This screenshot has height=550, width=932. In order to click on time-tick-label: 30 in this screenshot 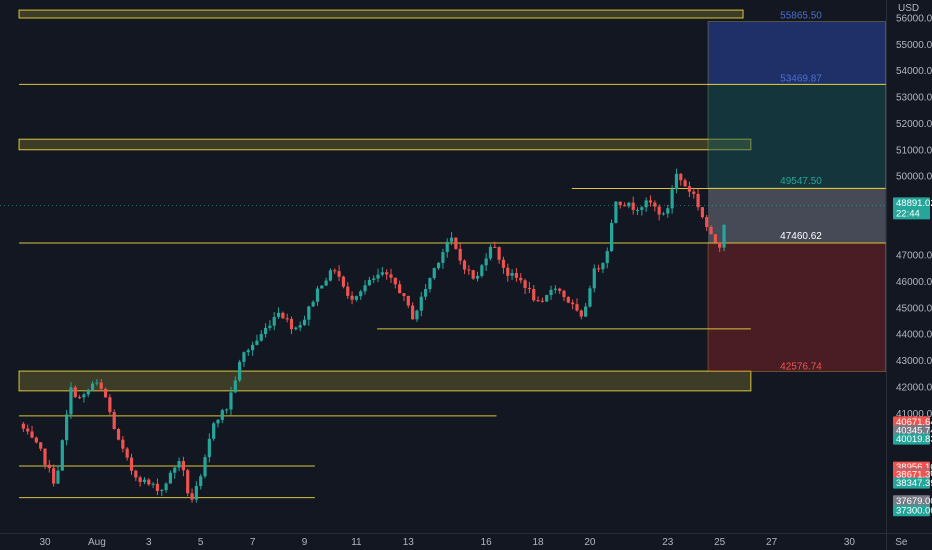, I will do `click(45, 542)`.